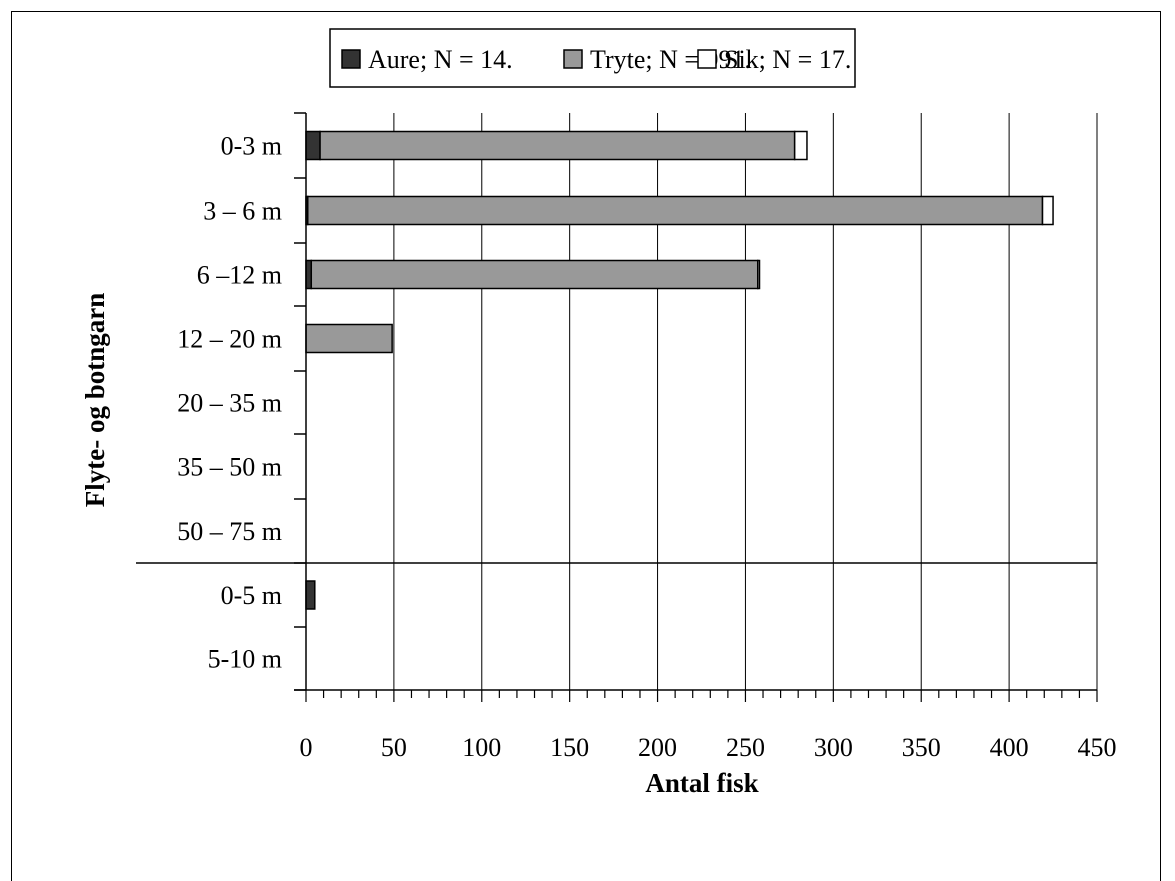  Describe the element at coordinates (251, 595) in the screenshot. I see `y-tick-label: 0-5 m` at that location.